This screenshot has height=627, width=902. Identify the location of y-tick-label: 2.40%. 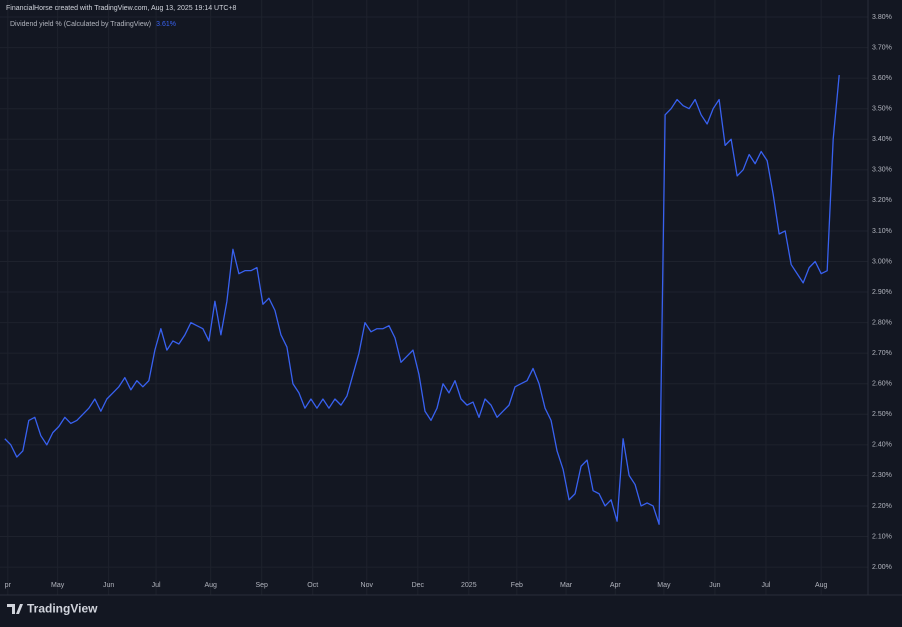
(882, 445).